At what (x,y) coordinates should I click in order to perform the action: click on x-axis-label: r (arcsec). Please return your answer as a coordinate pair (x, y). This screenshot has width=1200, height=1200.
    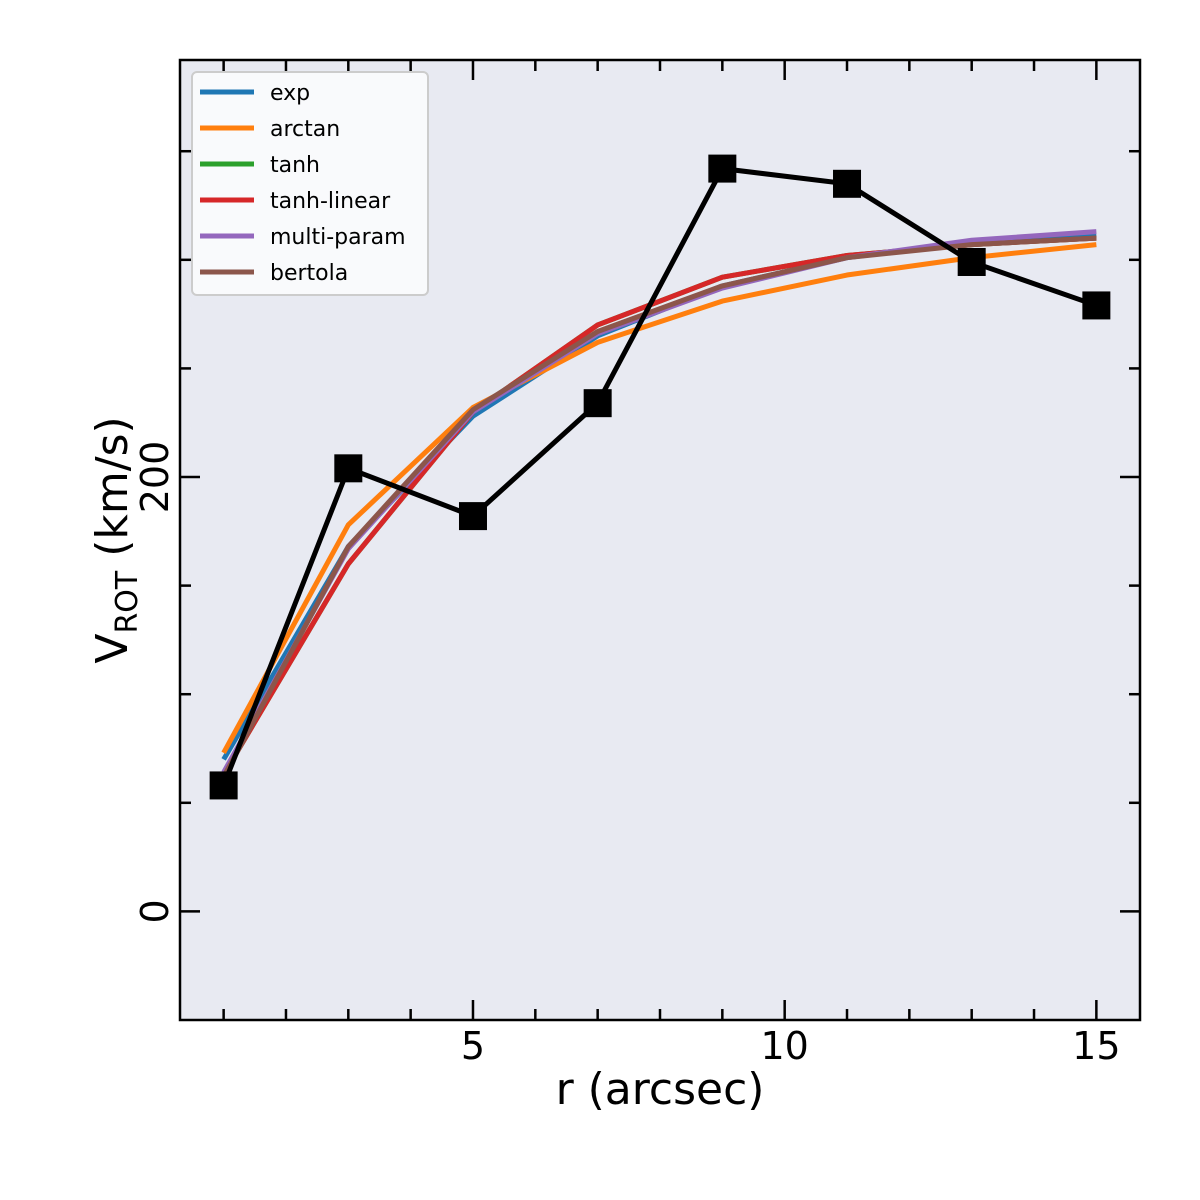
    Looking at the image, I should click on (660, 1089).